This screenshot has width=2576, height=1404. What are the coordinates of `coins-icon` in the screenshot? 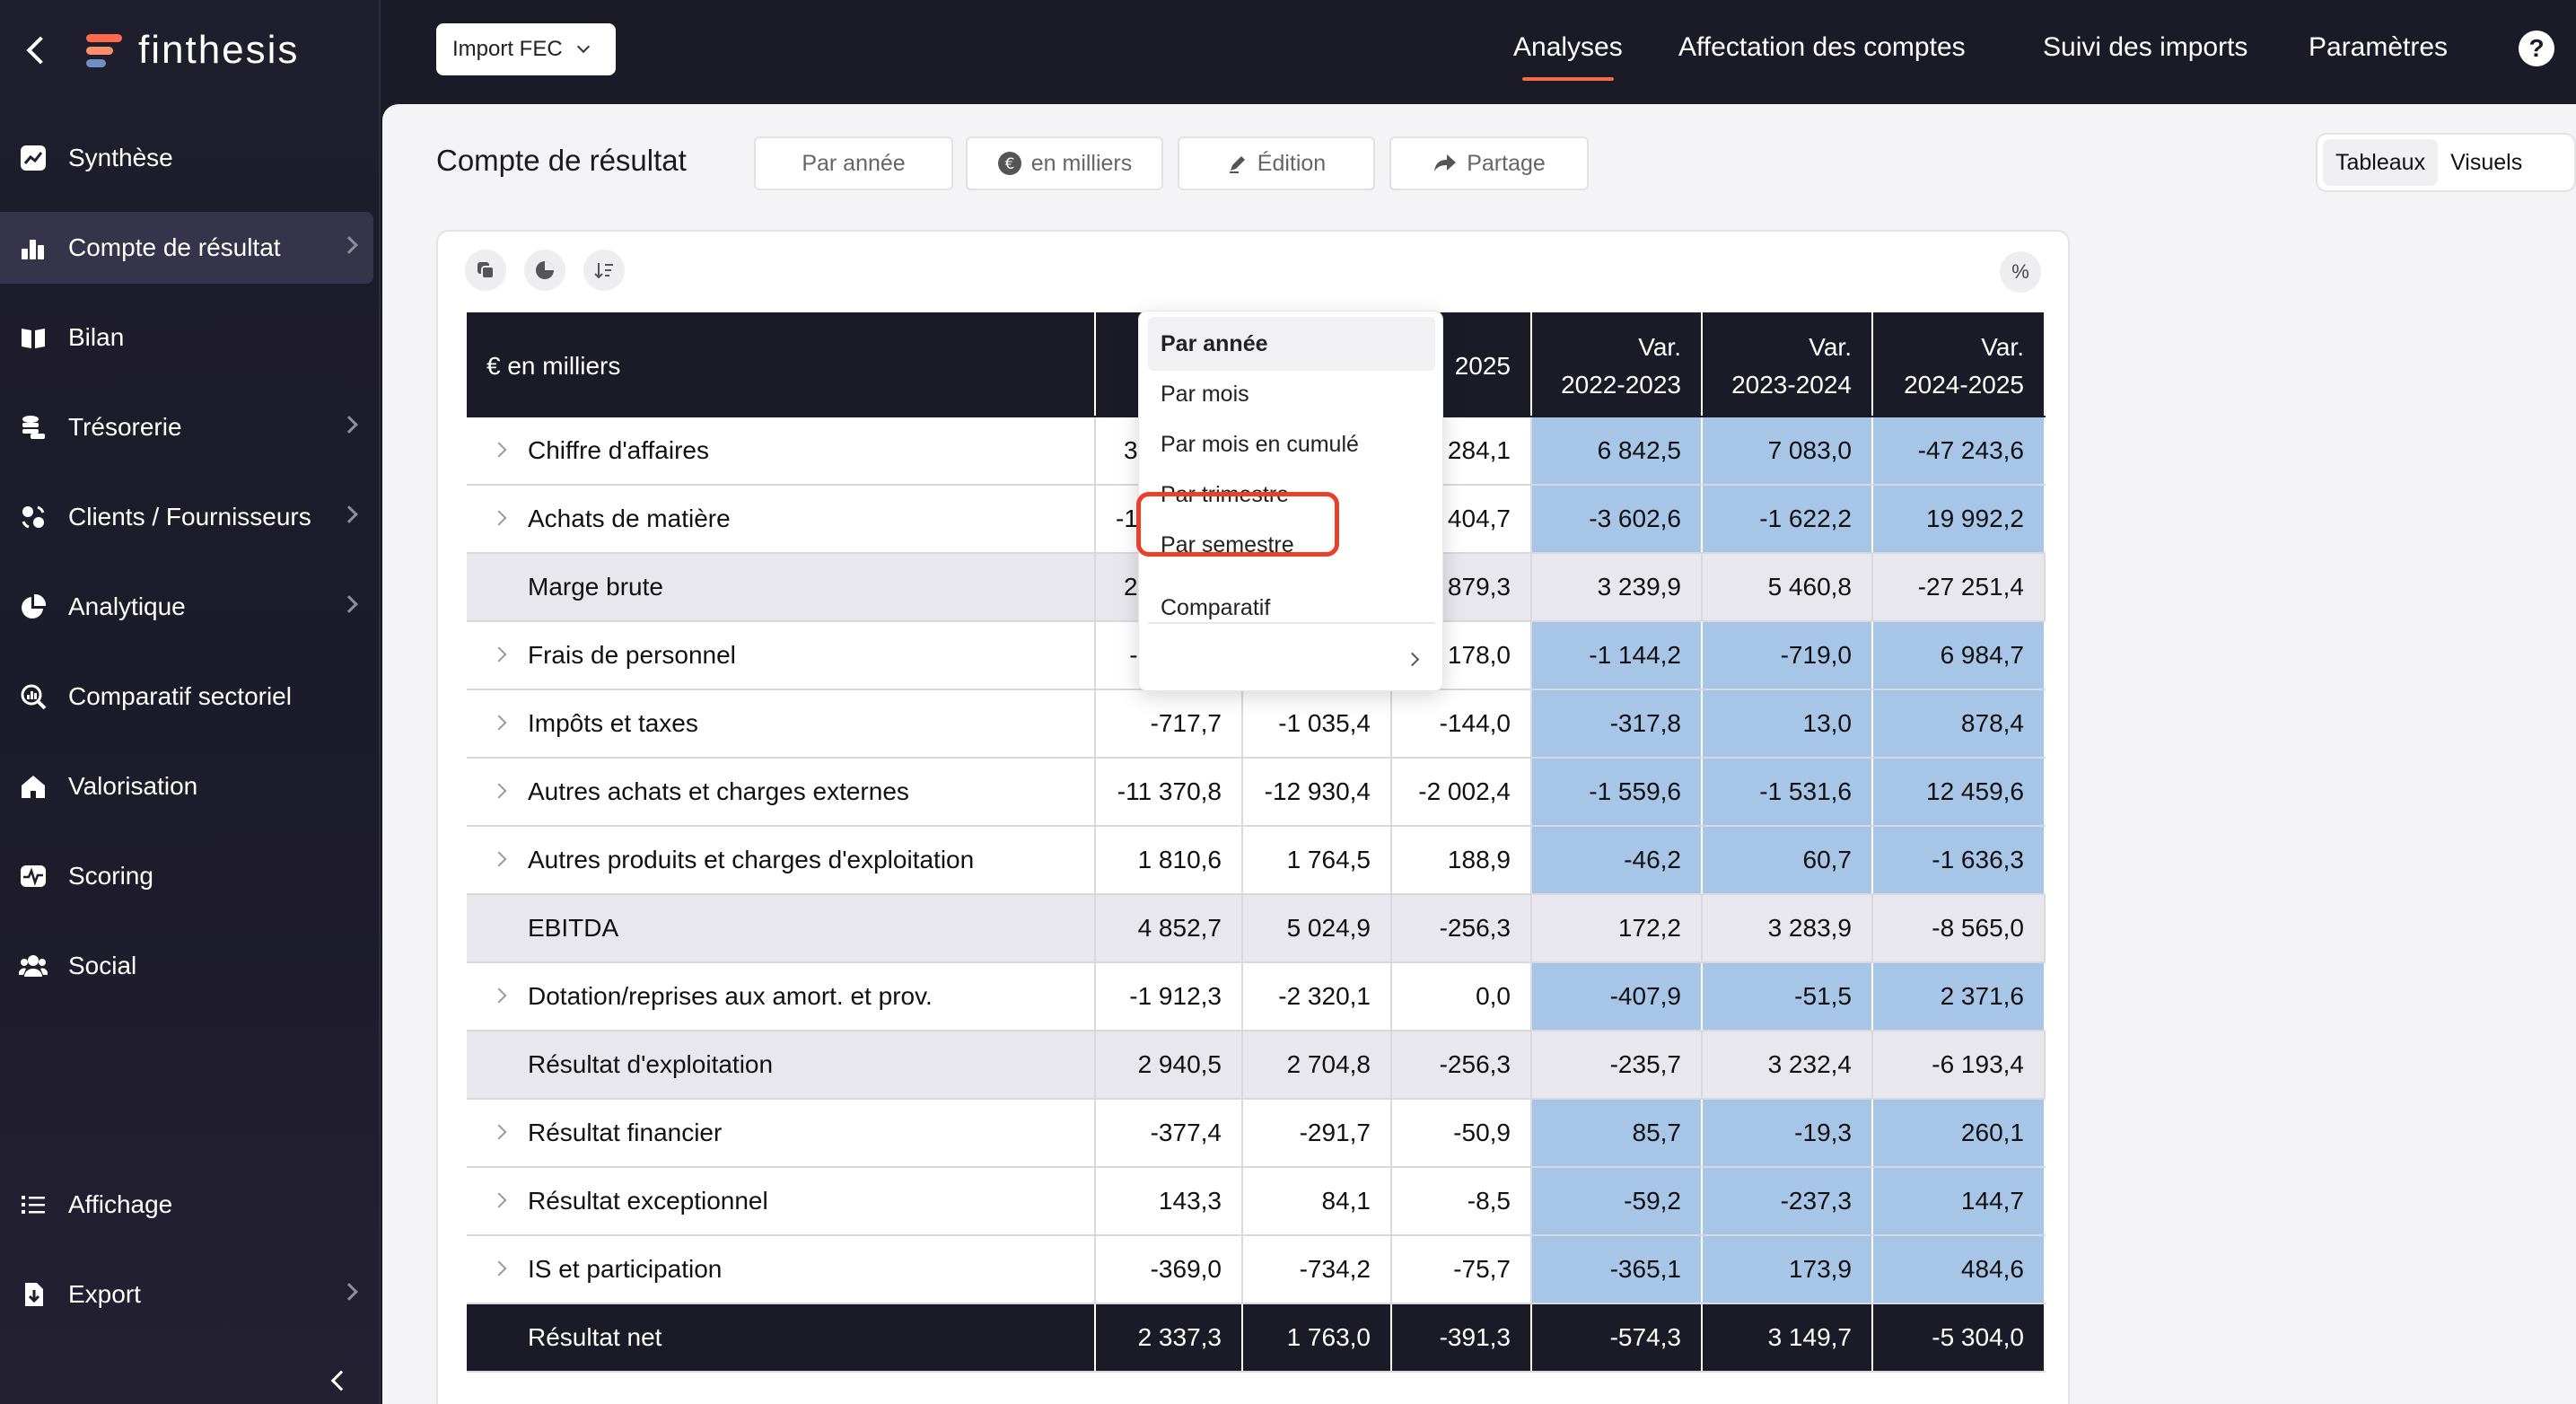 It's located at (33, 427).